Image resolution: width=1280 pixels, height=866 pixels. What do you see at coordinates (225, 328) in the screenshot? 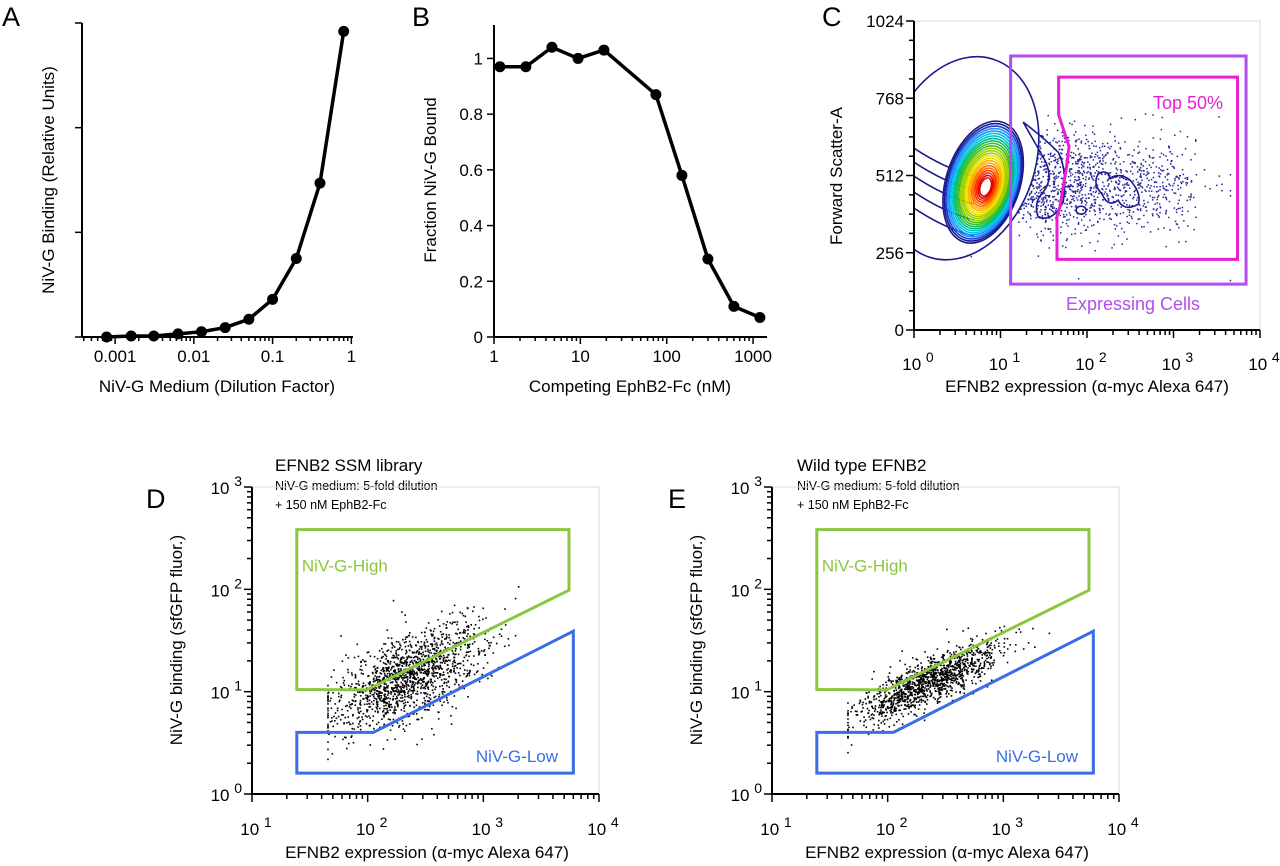
I see `data-point` at bounding box center [225, 328].